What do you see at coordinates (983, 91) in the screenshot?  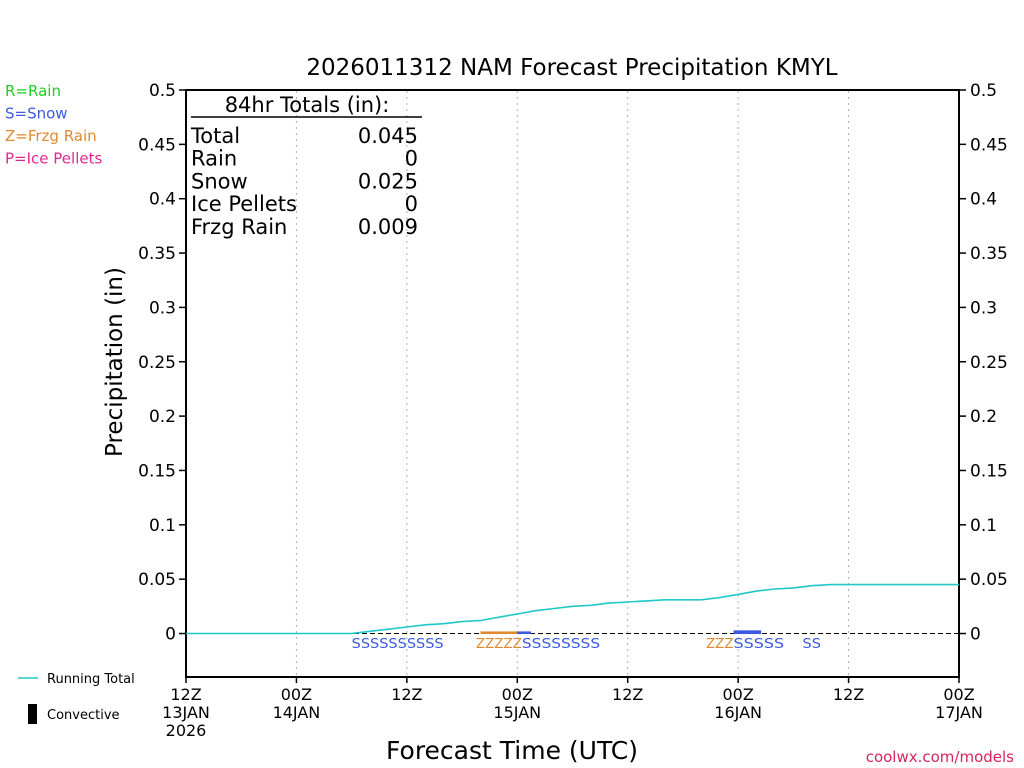 I see `y-tick-label-right: 0.5` at bounding box center [983, 91].